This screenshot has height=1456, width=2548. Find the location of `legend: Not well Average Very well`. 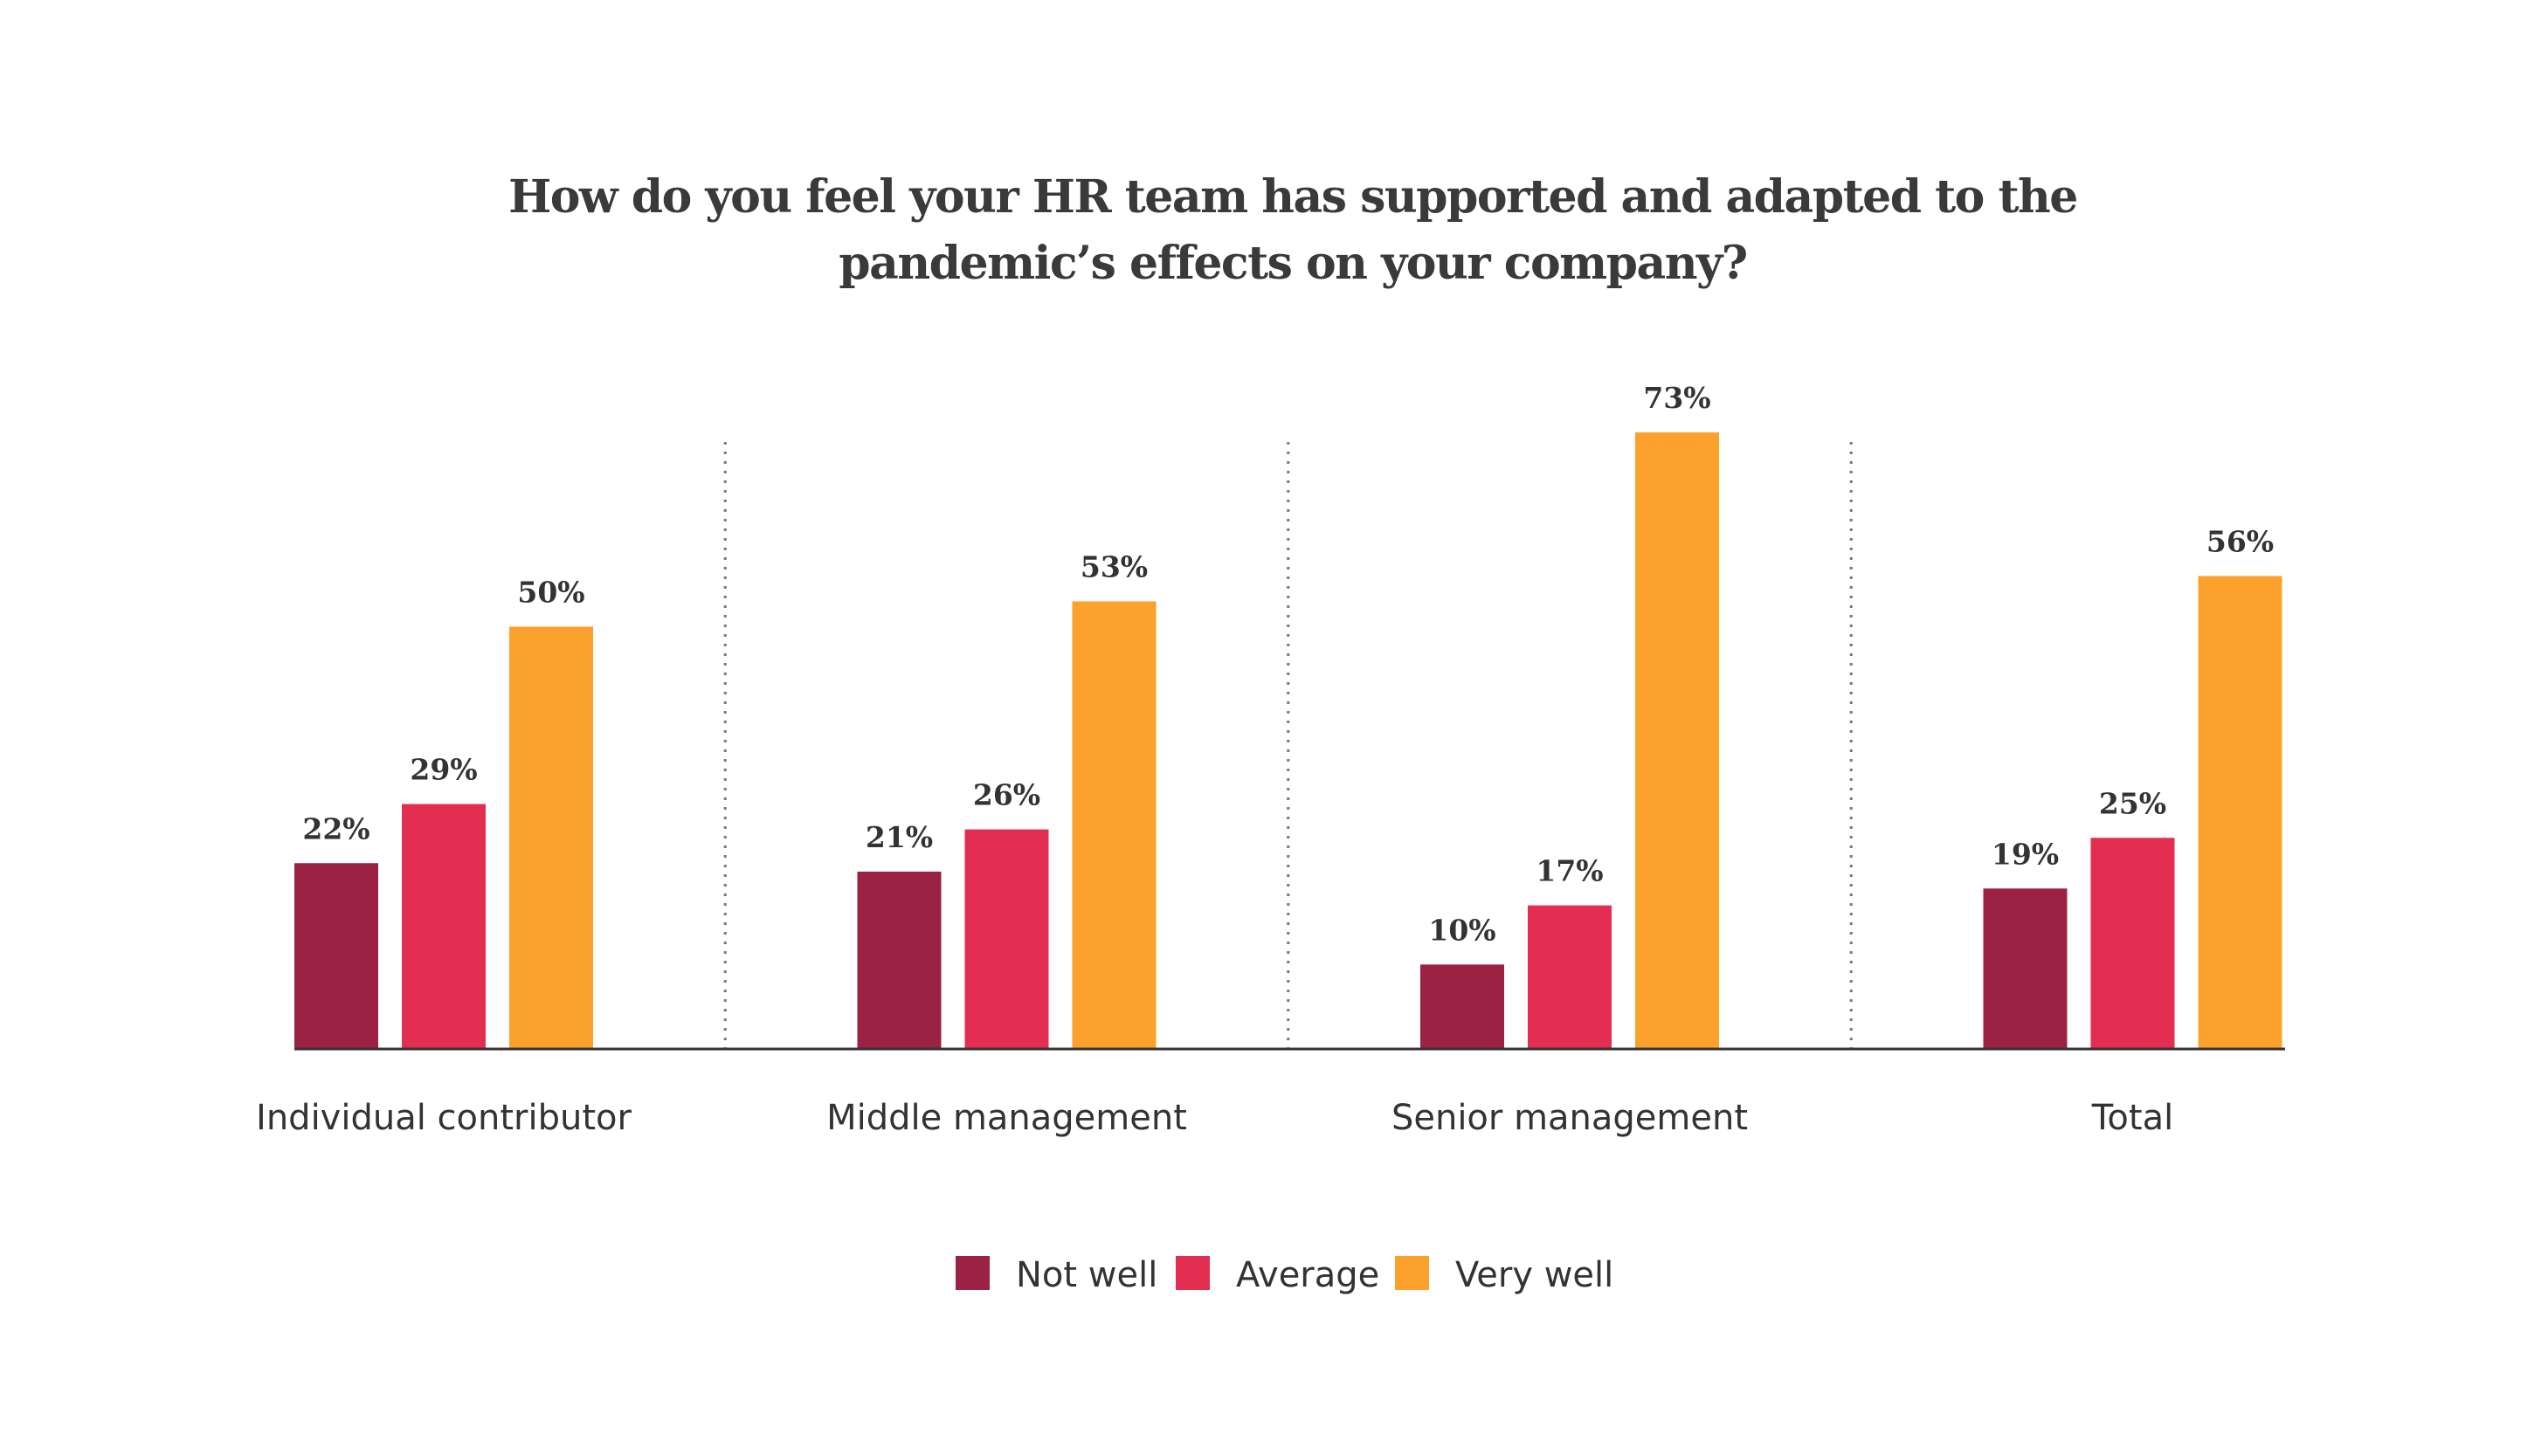

legend: Not well Average Very well is located at coordinates (1285, 1275).